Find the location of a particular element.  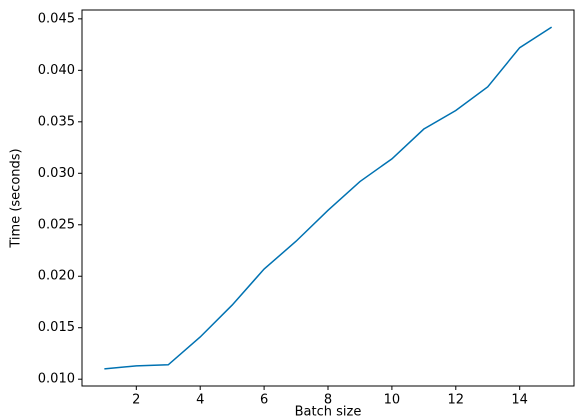

x-tick-label: 14 is located at coordinates (519, 400).